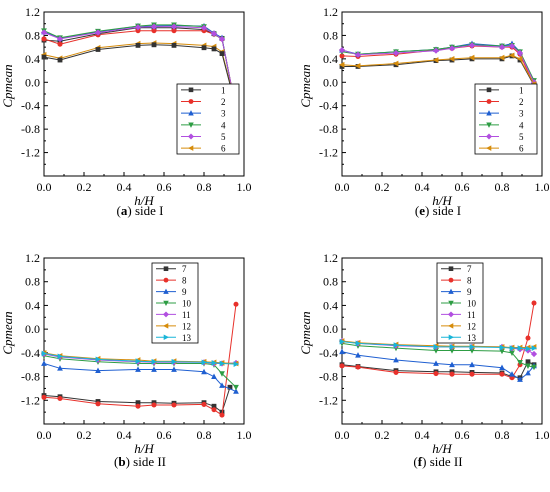  What do you see at coordinates (30, 106) in the screenshot?
I see `y-tick-label: -0.4` at bounding box center [30, 106].